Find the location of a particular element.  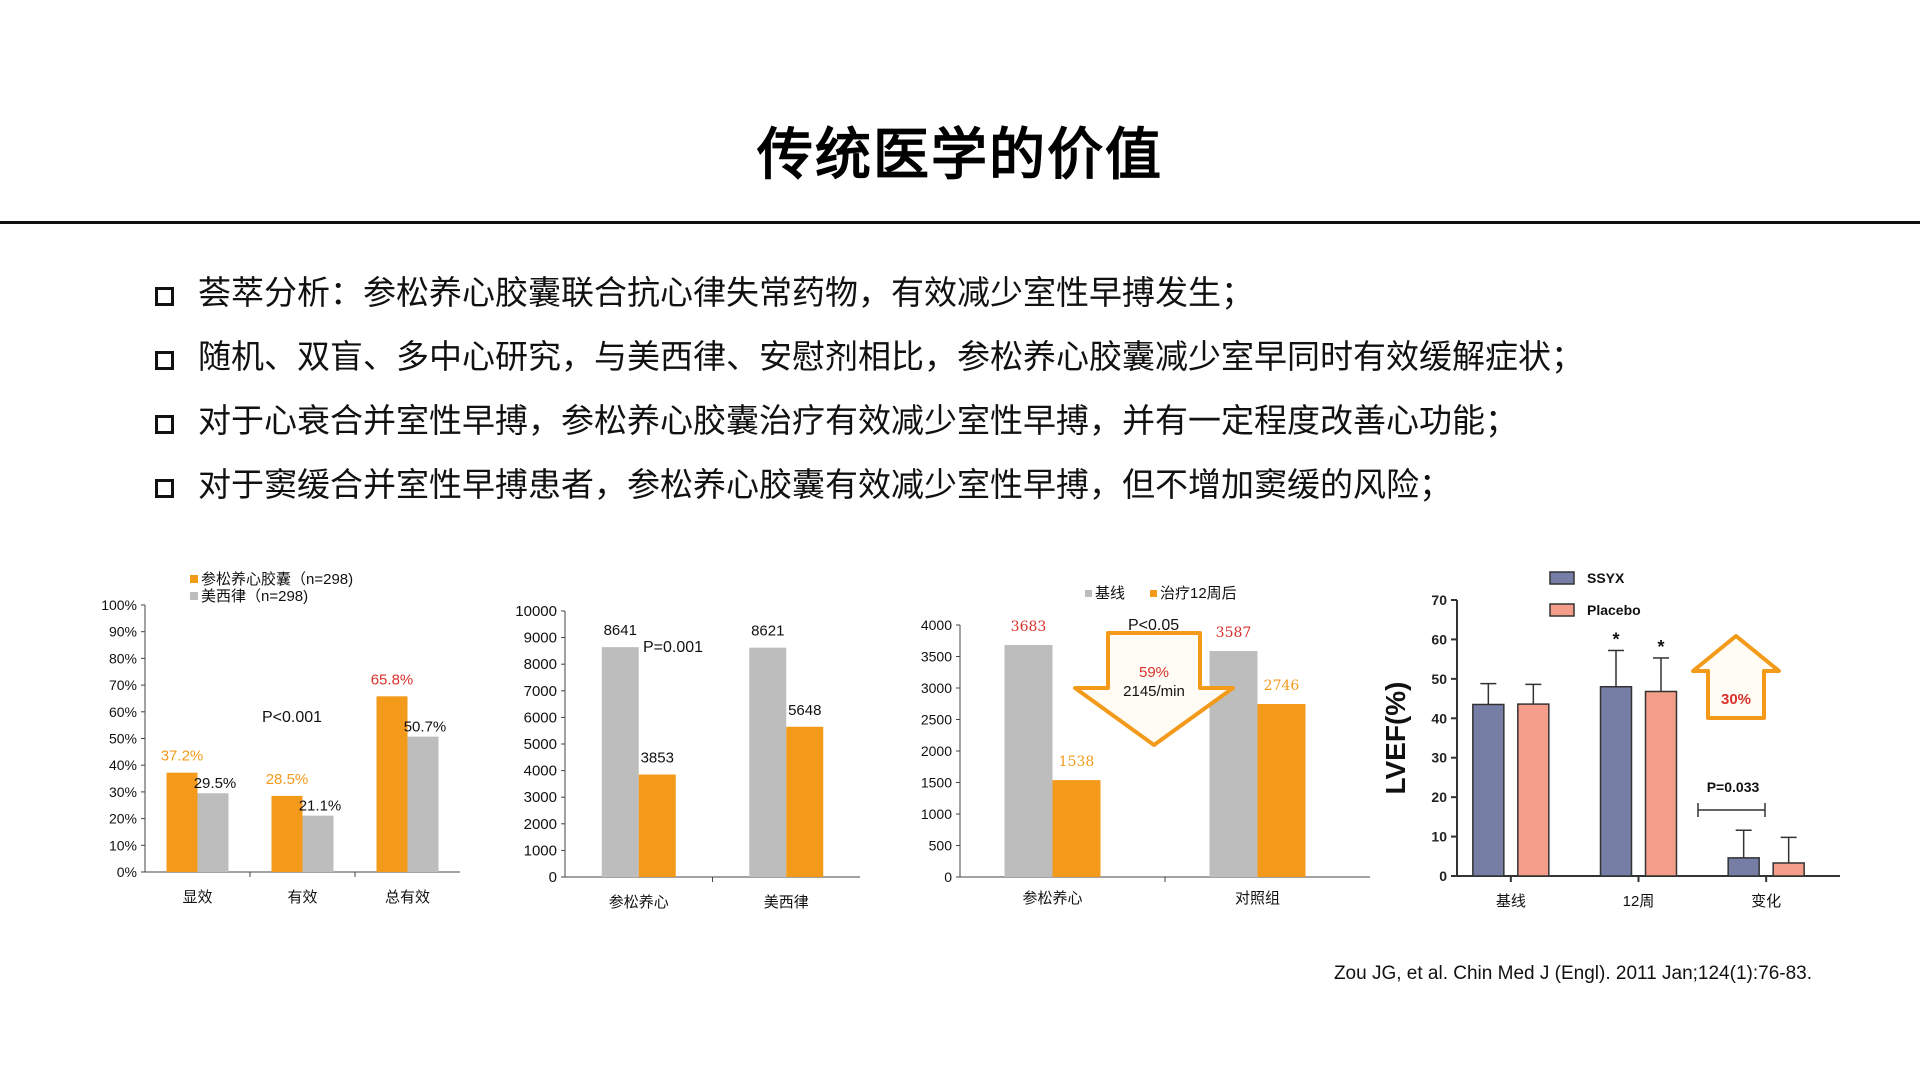

increase-arrow is located at coordinates (1736, 677).